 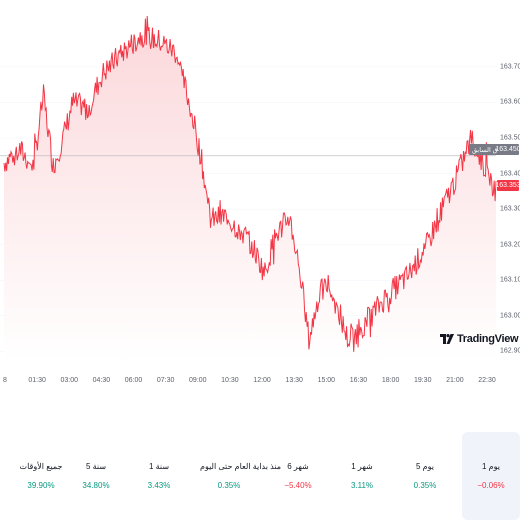 I want to click on x-tick-label: 15:00, so click(x=326, y=380).